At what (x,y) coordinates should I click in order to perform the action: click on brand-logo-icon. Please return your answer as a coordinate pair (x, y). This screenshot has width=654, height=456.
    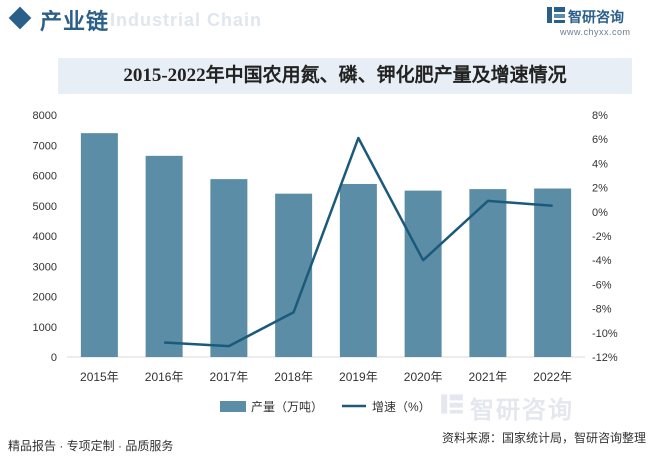
    Looking at the image, I should click on (556, 15).